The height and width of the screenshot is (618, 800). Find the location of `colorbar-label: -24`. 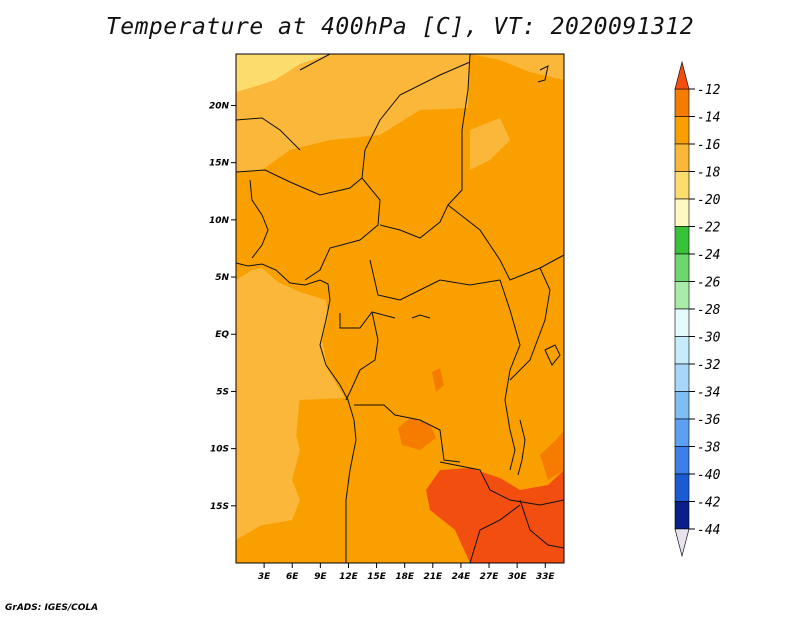

colorbar-label: -24 is located at coordinates (708, 255).